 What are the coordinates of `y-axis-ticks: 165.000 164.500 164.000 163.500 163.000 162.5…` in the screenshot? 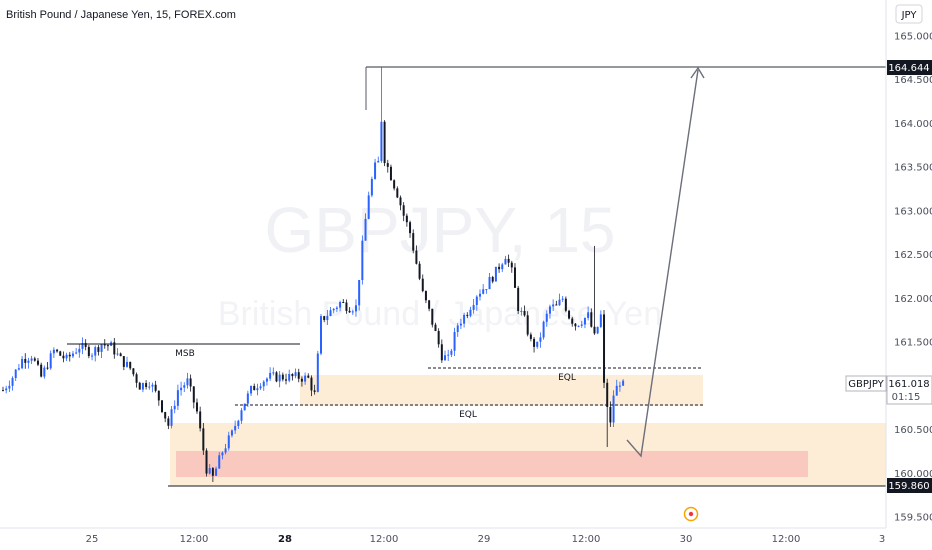 It's located at (913, 278).